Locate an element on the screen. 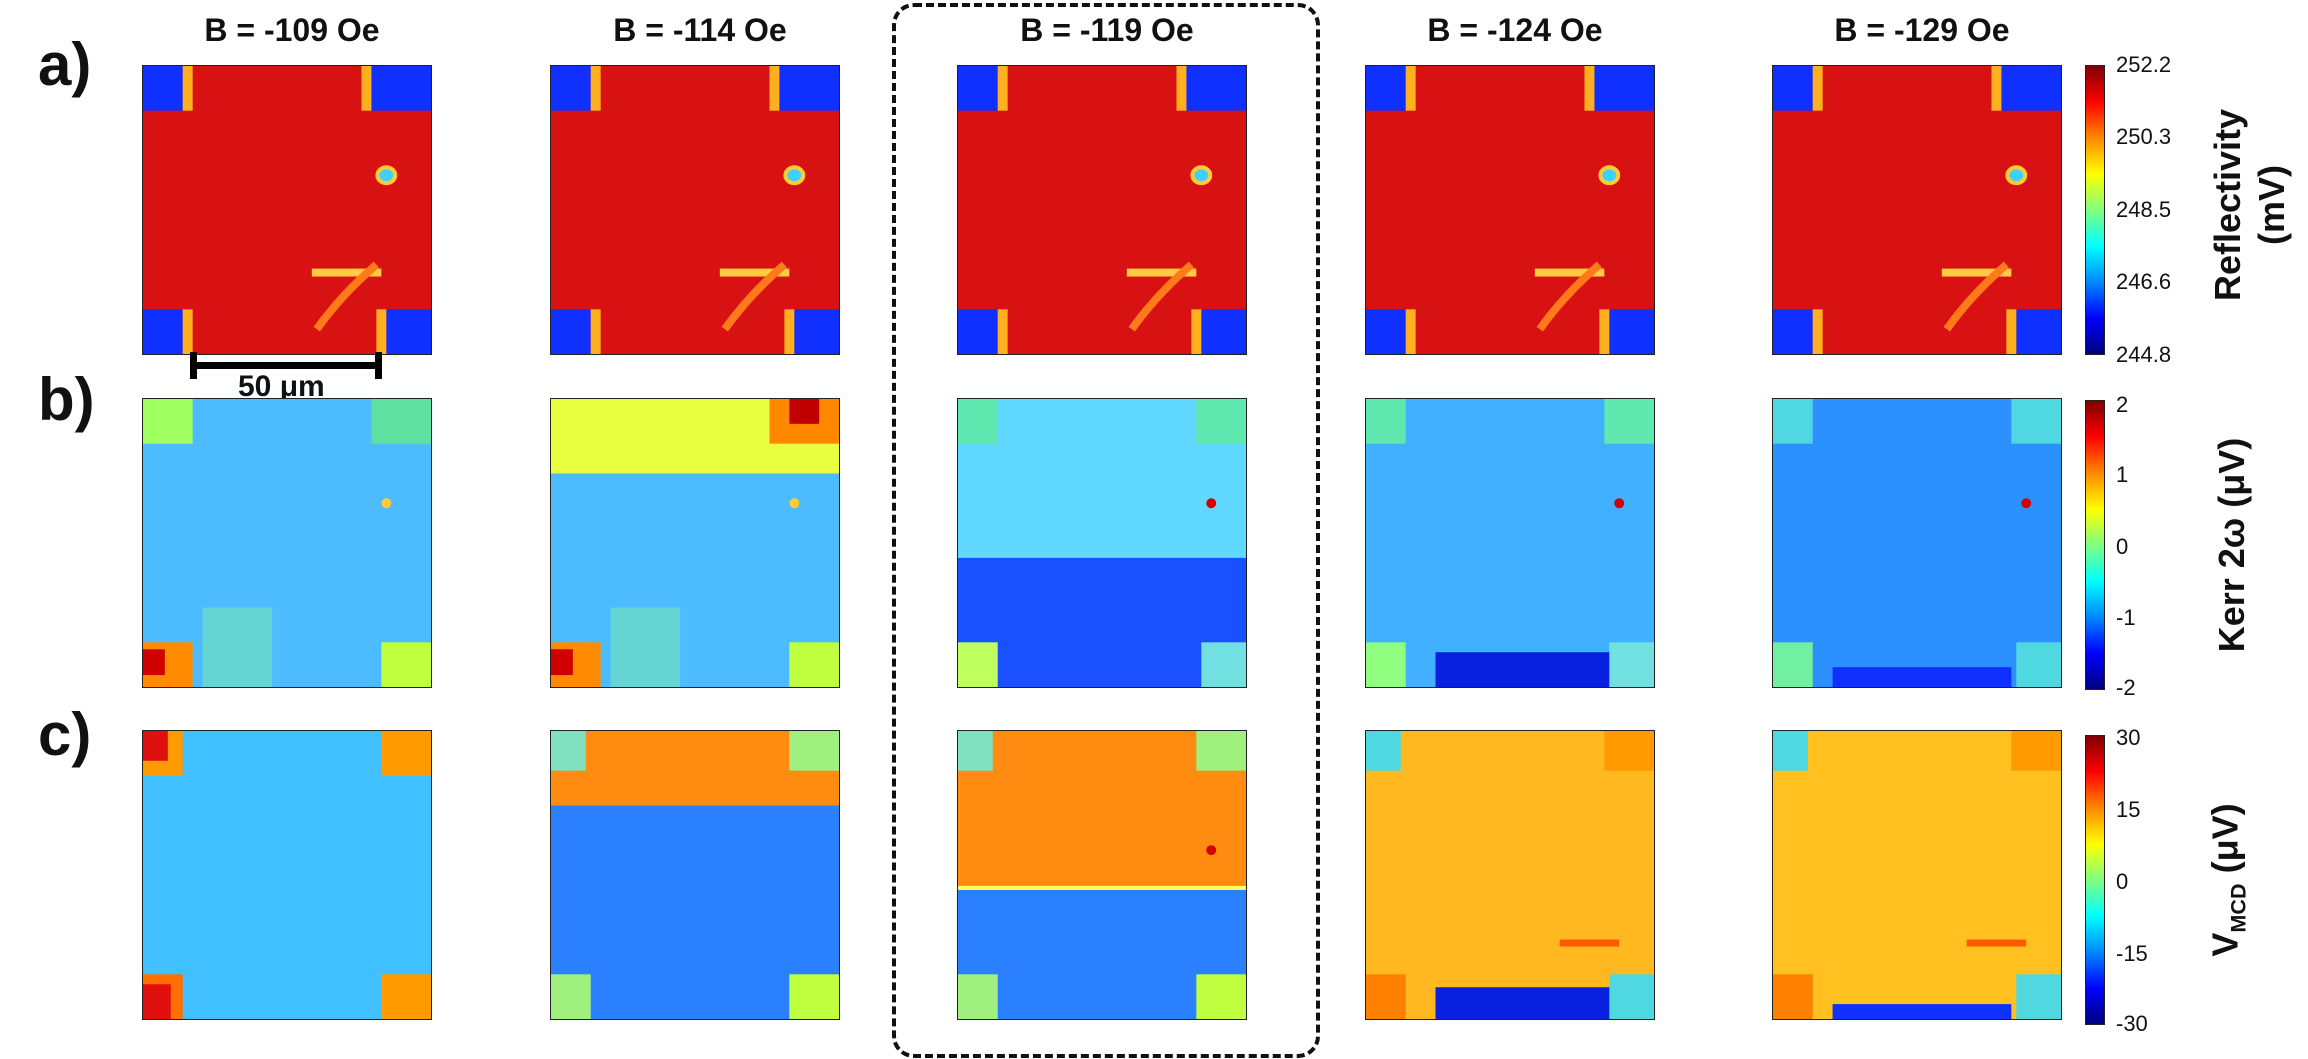  row-label-a: a) is located at coordinates (65, 64).